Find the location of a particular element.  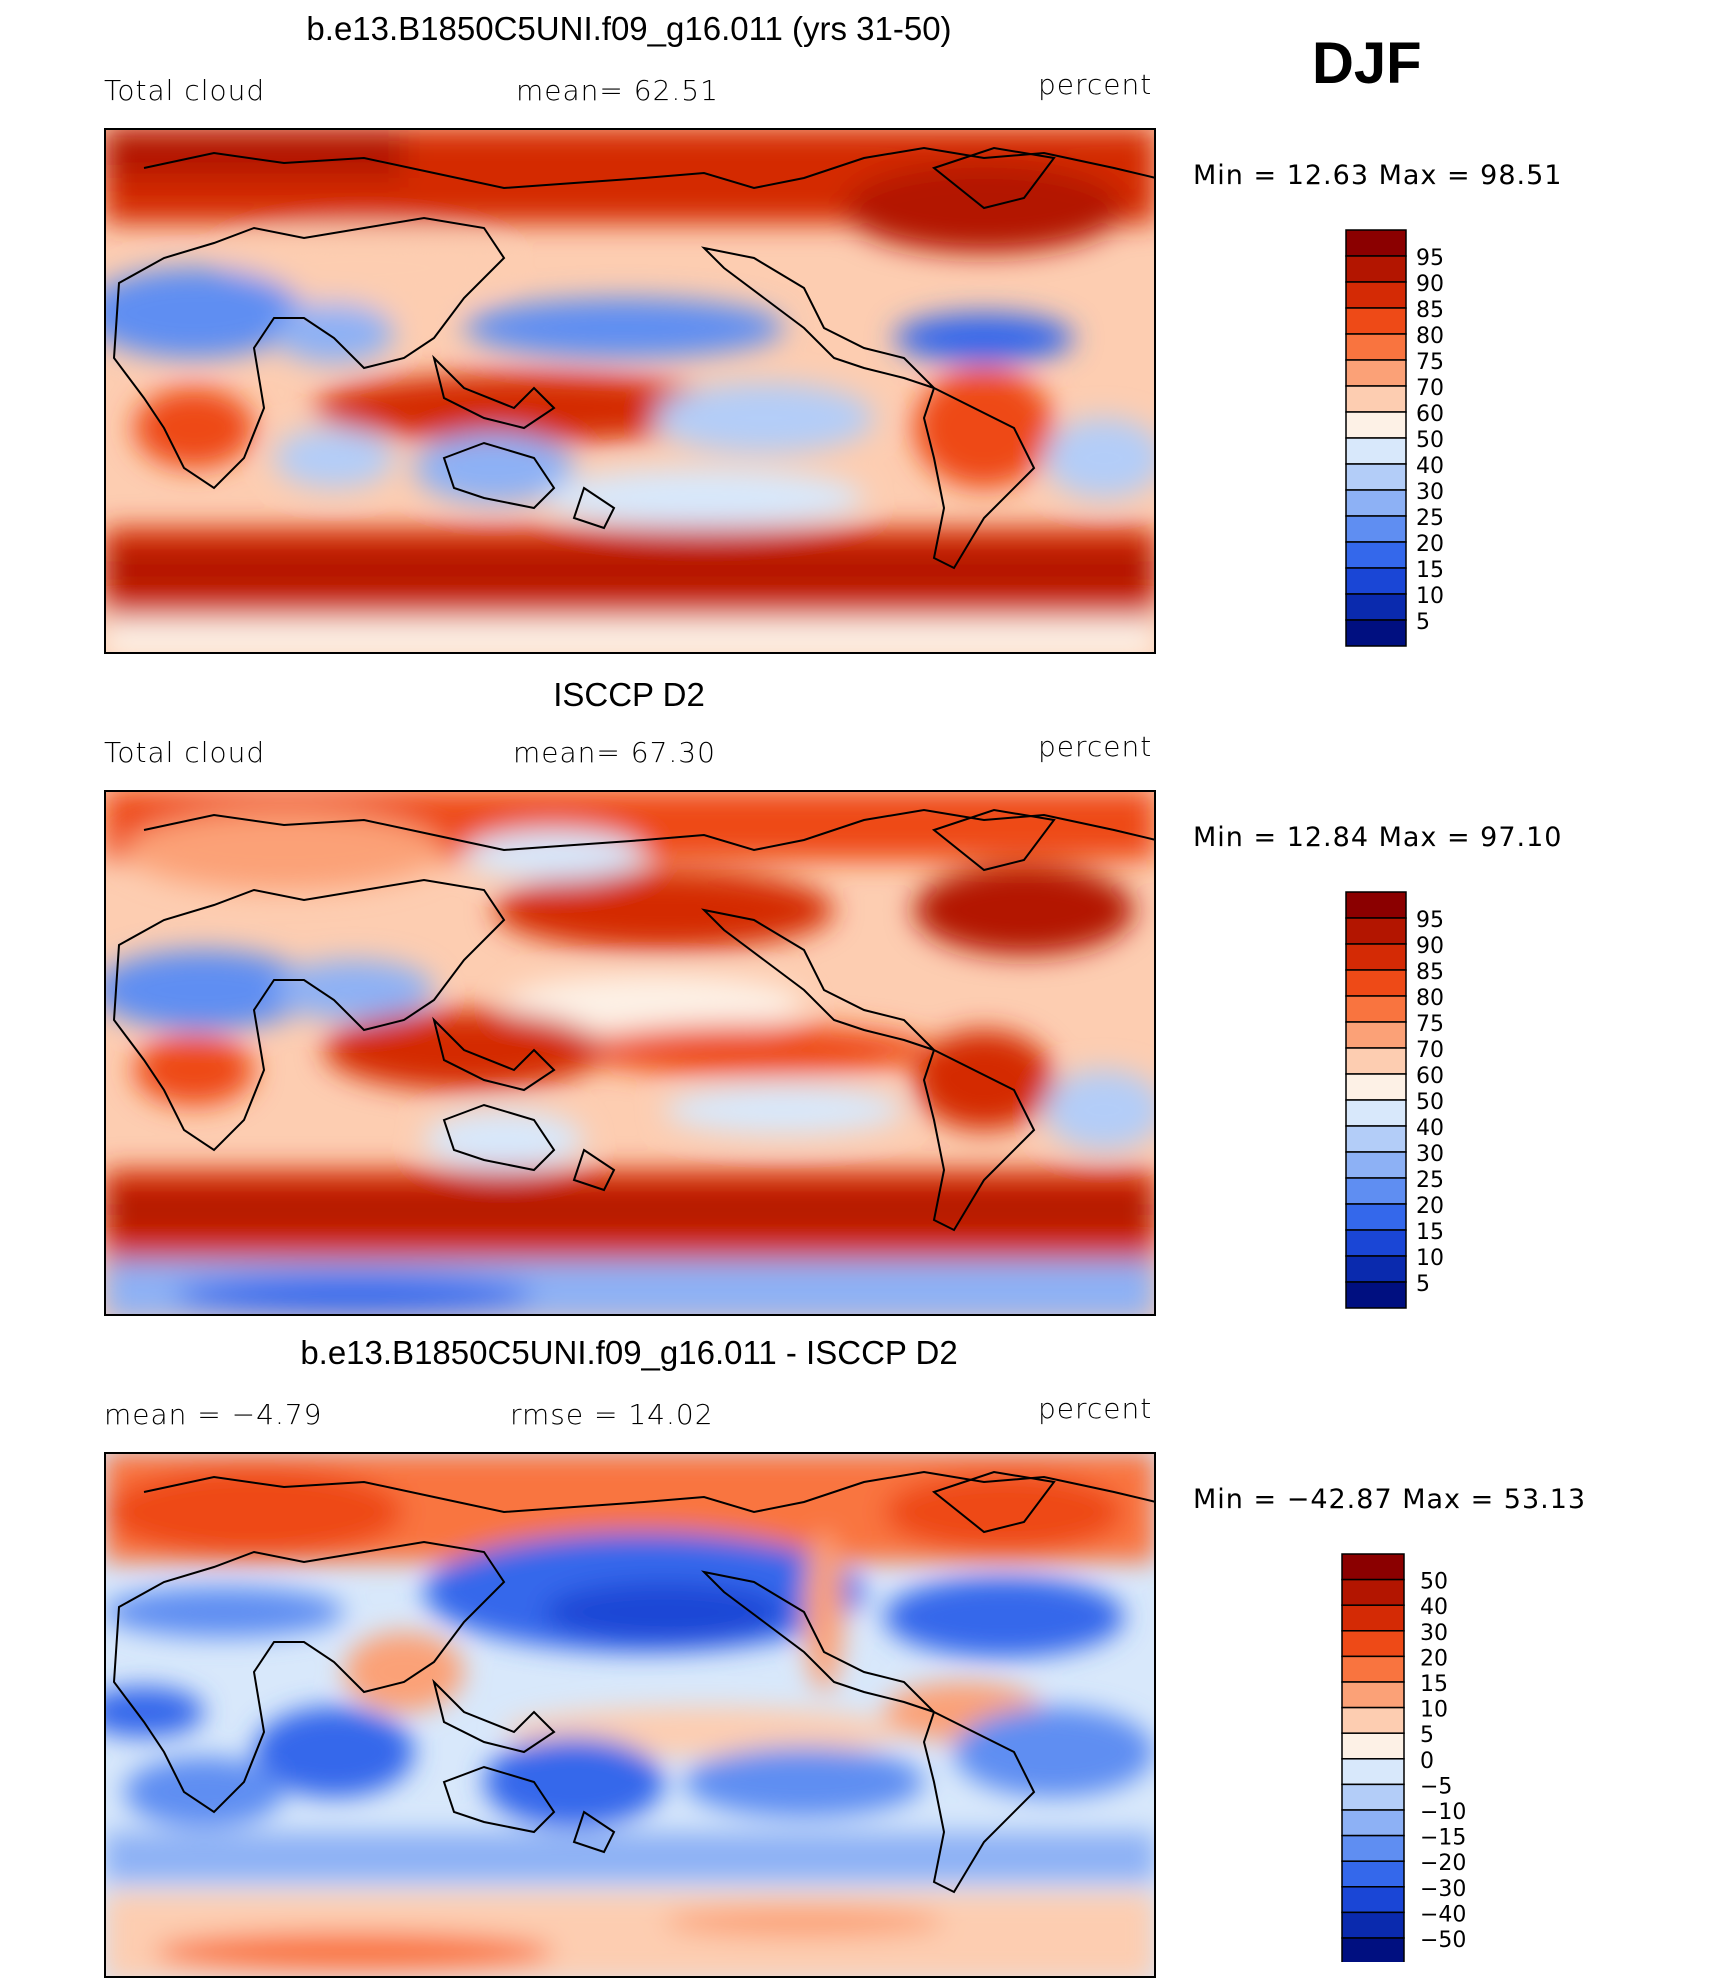

panel3-coastlines is located at coordinates (634, 1682).